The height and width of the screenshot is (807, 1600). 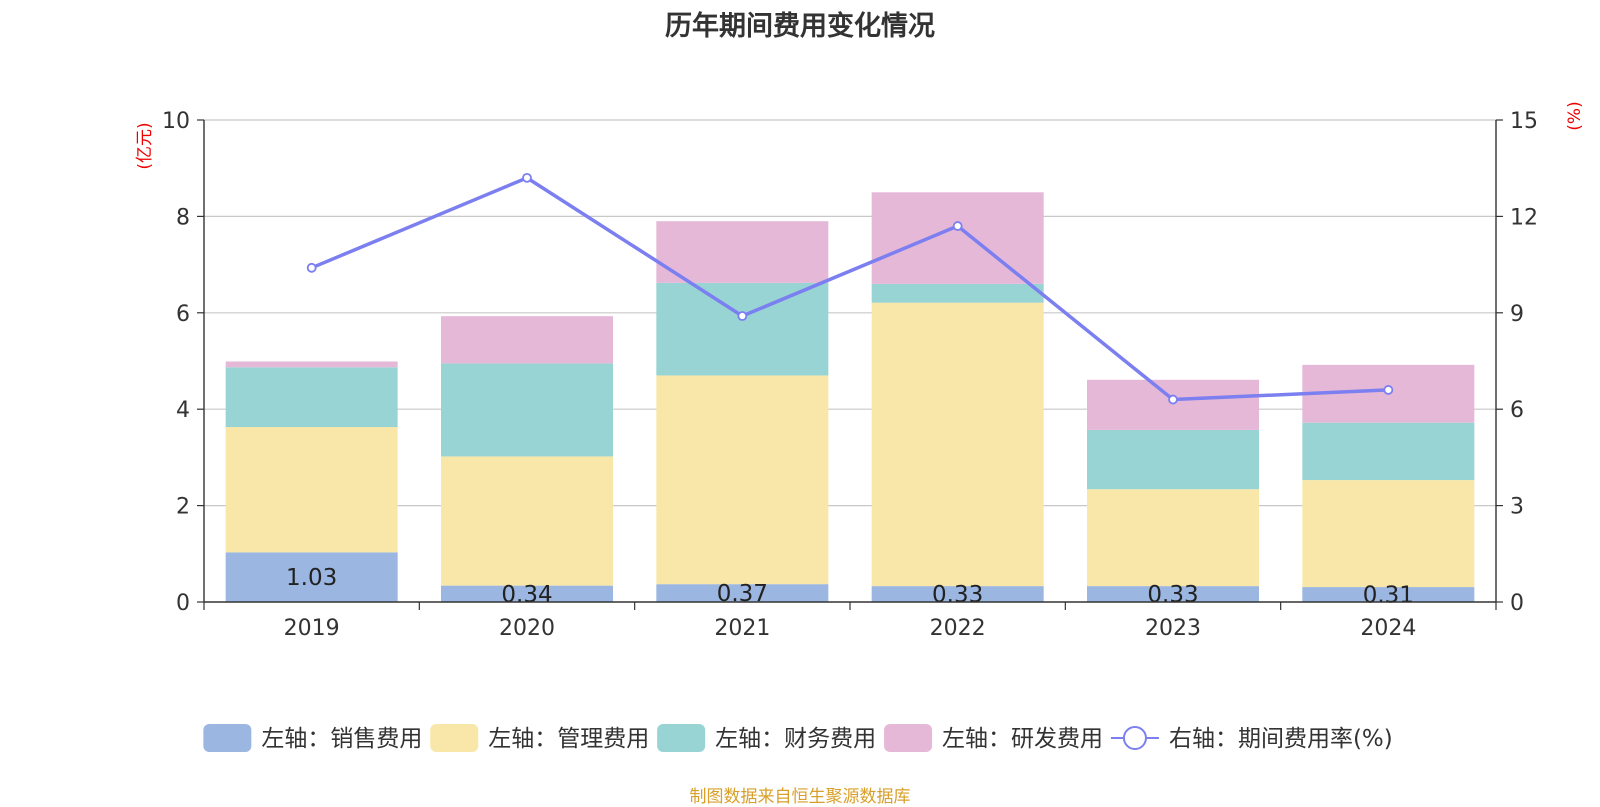 What do you see at coordinates (800, 26) in the screenshot?
I see `chart-title: 历年期间费用变化情况` at bounding box center [800, 26].